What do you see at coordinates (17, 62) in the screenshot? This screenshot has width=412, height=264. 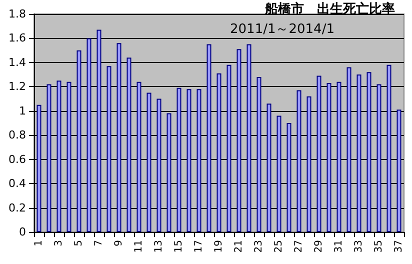 I see `y-tick-label: 1.4` at bounding box center [17, 62].